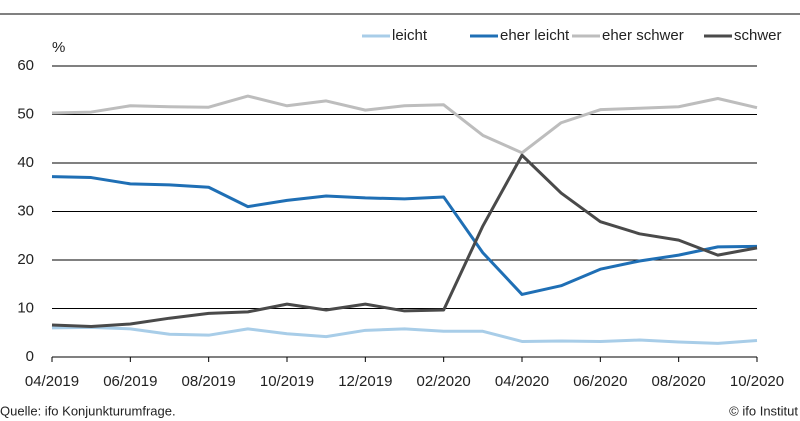 The image size is (800, 421). I want to click on x-tick-label: 02/2020, so click(444, 381).